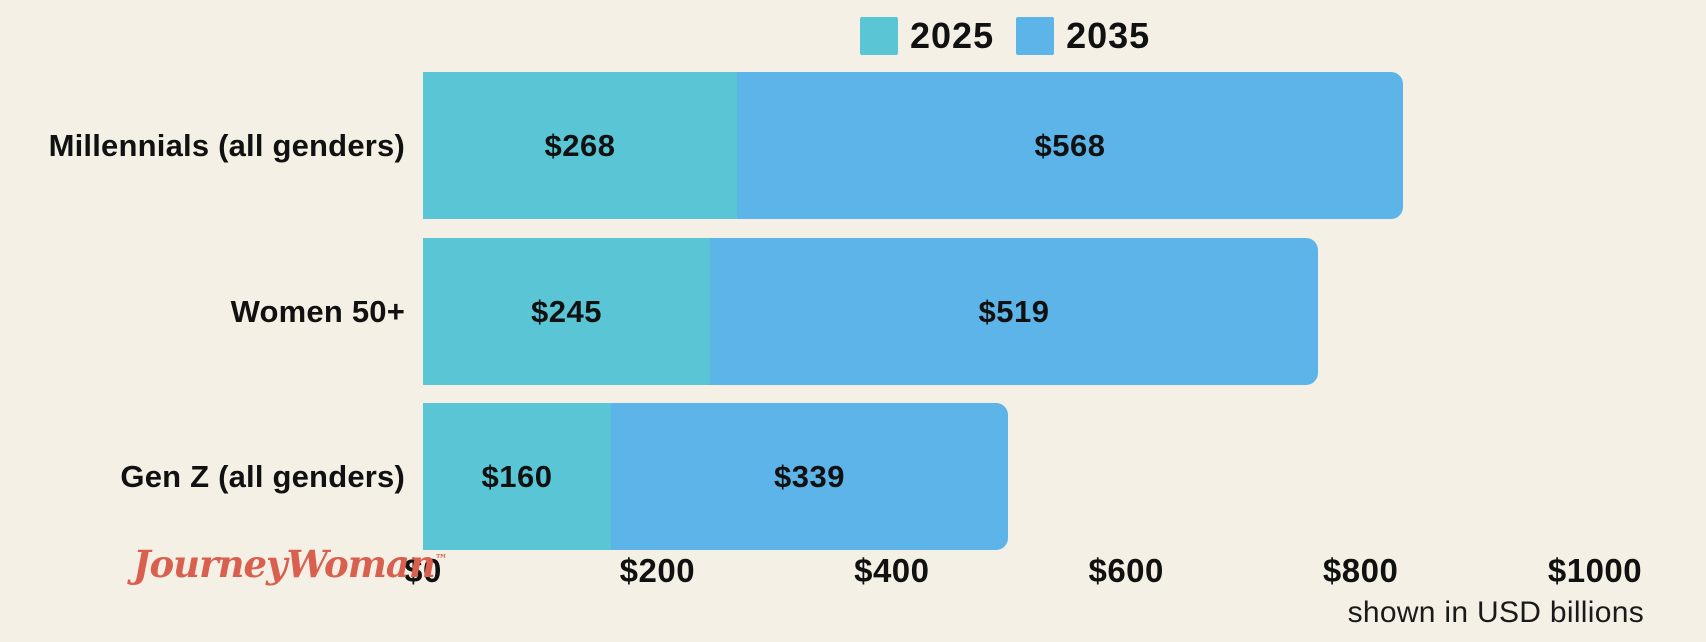  What do you see at coordinates (892, 570) in the screenshot?
I see `axis-tick-label: $400` at bounding box center [892, 570].